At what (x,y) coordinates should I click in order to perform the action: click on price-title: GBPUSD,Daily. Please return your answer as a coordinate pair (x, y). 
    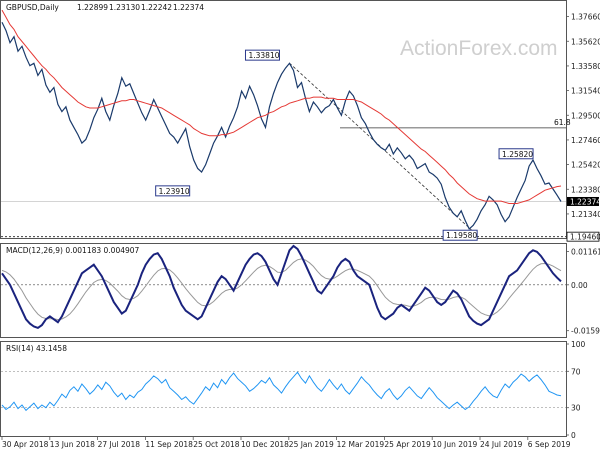
    Looking at the image, I should click on (32, 7).